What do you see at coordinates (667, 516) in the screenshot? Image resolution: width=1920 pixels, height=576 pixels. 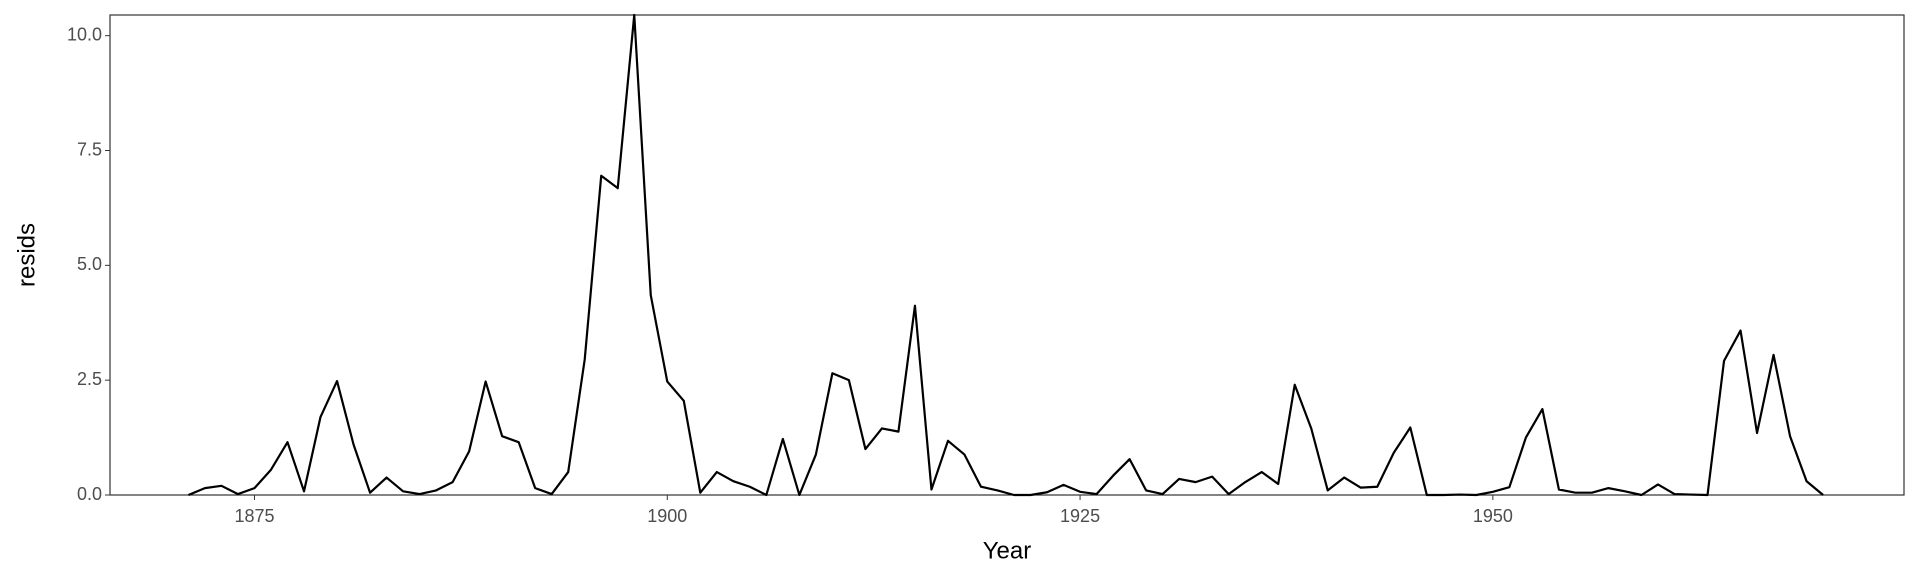 I see `x-tick-label: 1900` at bounding box center [667, 516].